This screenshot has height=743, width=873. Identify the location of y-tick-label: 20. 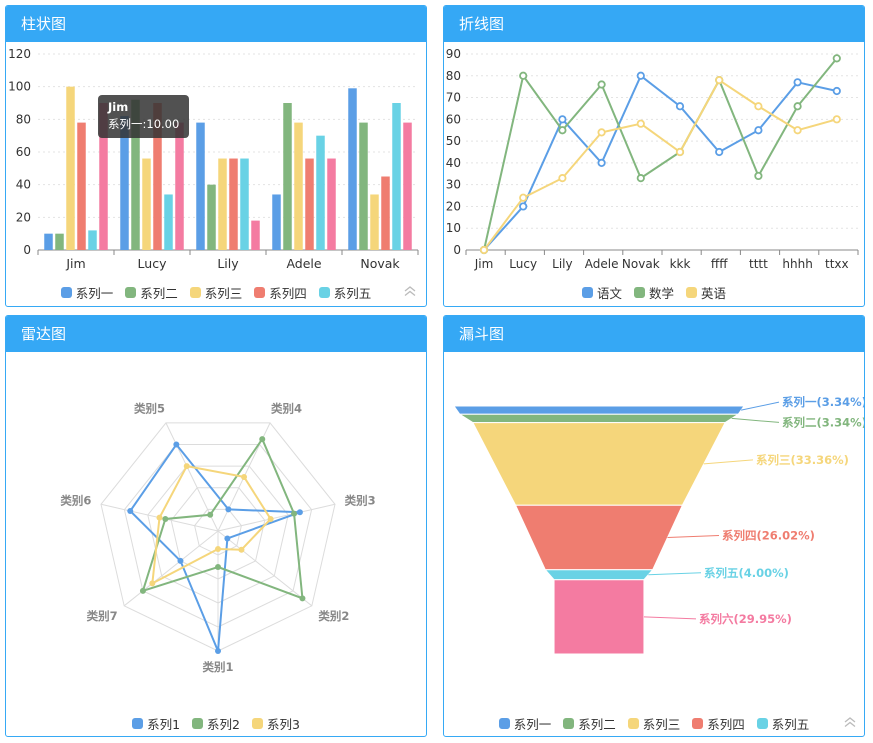
(23, 217).